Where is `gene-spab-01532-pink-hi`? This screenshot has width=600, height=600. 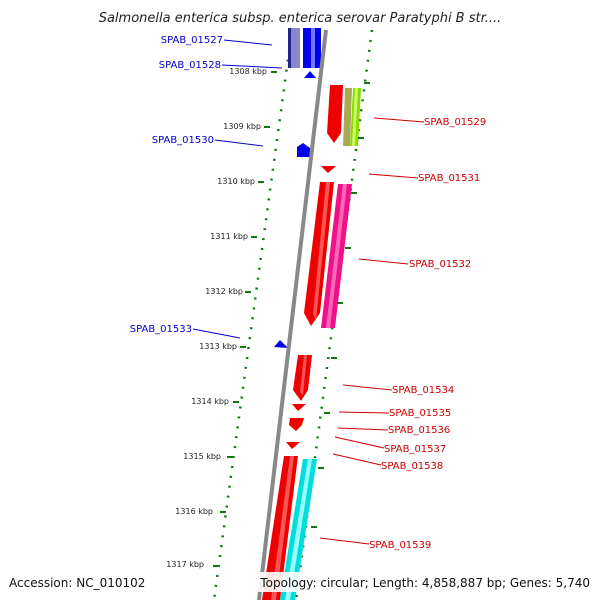 gene-spab-01532-pink-hi is located at coordinates (336, 256).